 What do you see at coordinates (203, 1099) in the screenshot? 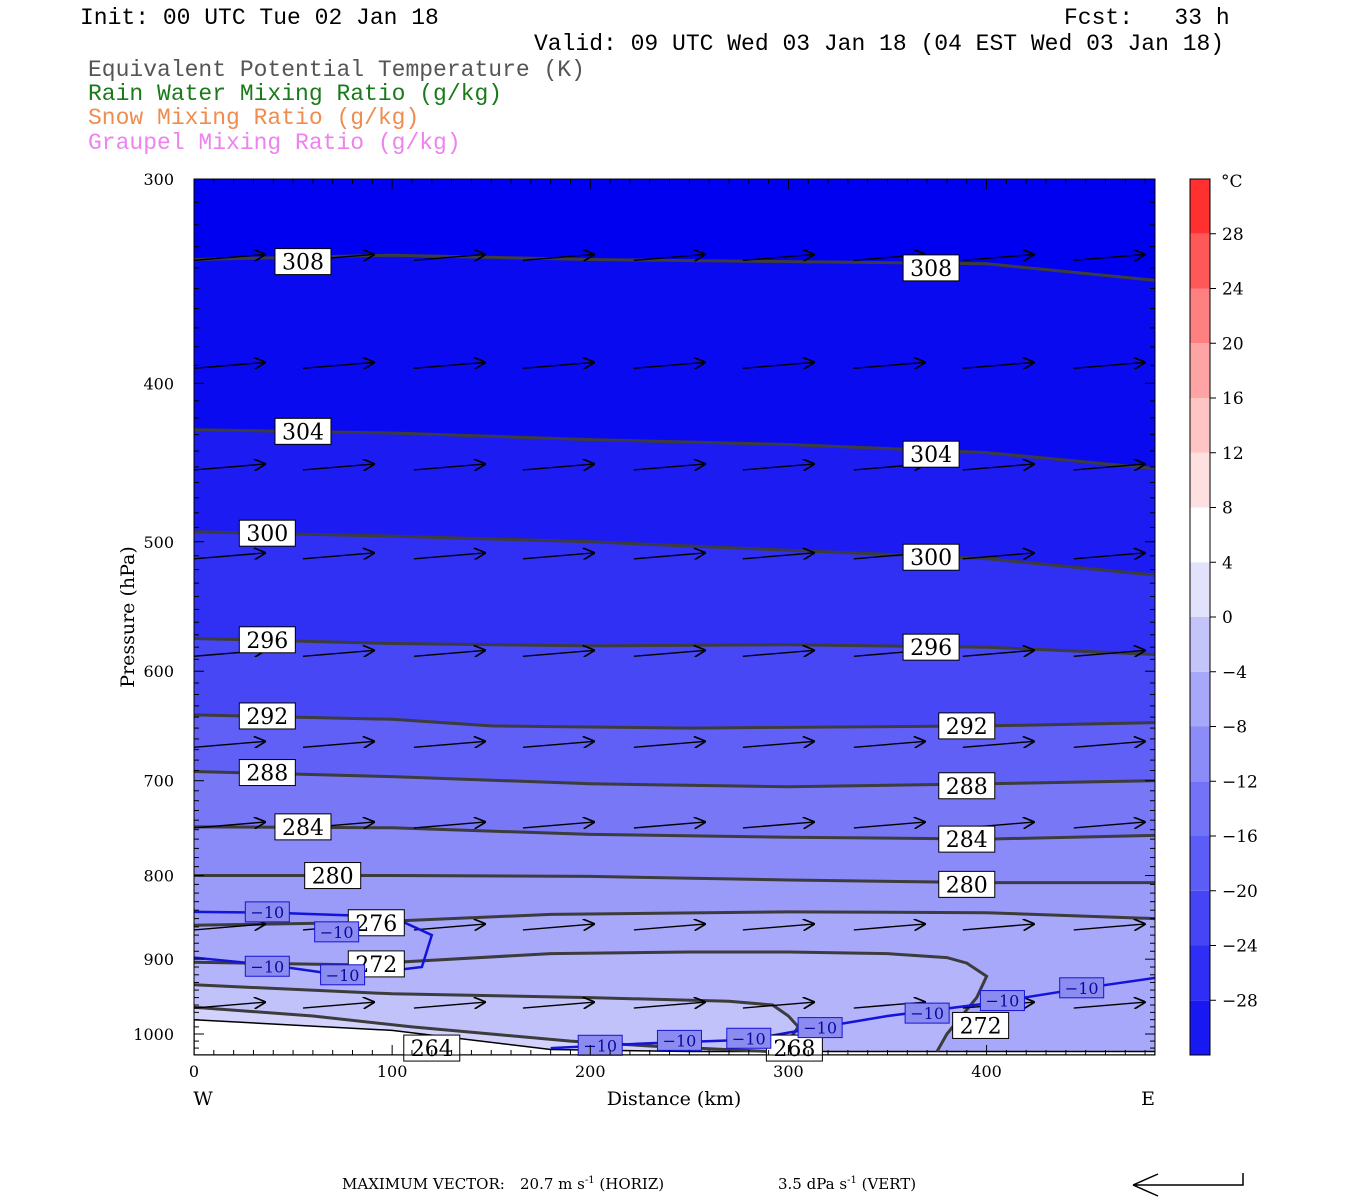
I see `x-end-label-west: W` at bounding box center [203, 1099].